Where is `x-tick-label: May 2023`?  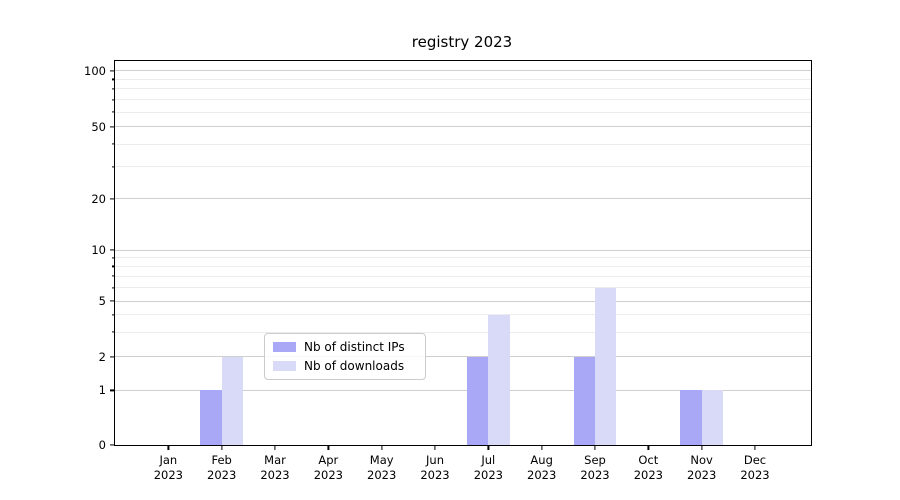
x-tick-label: May 2023 is located at coordinates (382, 467).